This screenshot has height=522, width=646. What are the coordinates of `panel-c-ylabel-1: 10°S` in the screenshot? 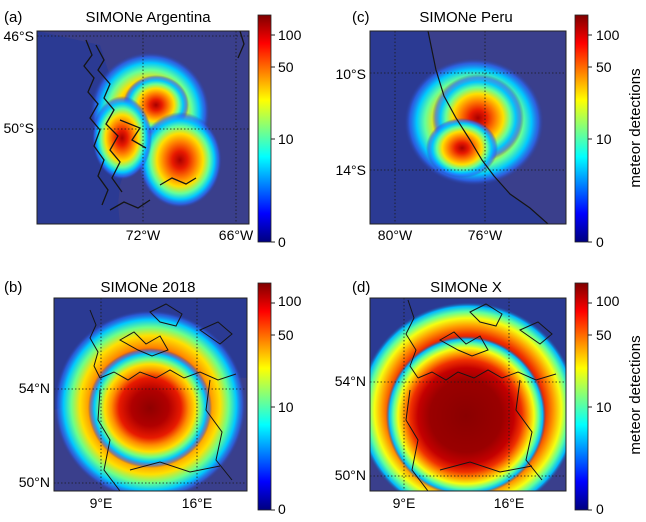 It's located at (350, 74).